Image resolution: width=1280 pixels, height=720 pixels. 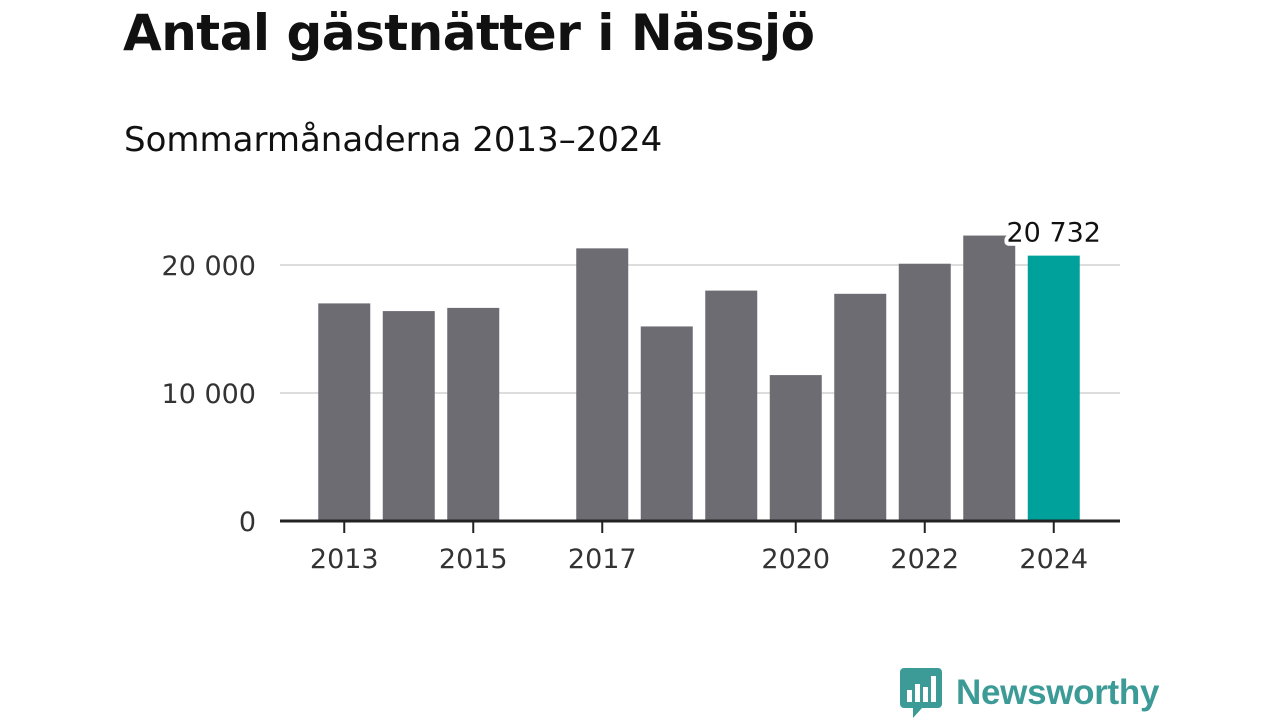 What do you see at coordinates (1058, 692) in the screenshot?
I see `brand-name: Newsworthy` at bounding box center [1058, 692].